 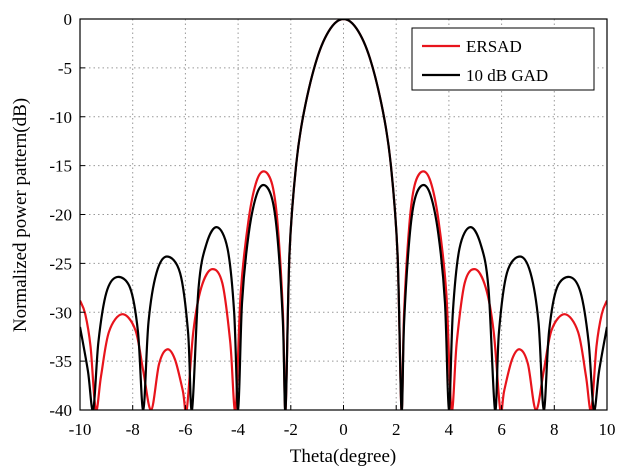 I want to click on y-tick-label: -20, so click(x=60, y=215).